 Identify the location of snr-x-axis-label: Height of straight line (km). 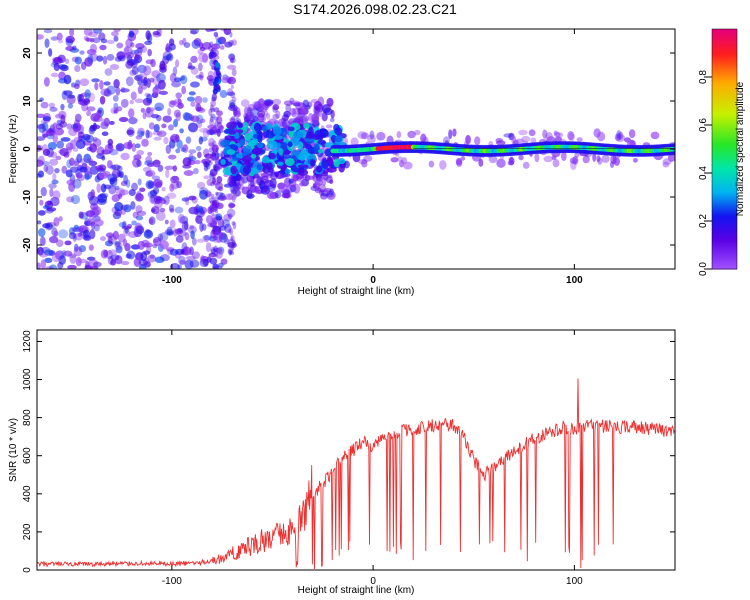
(356, 590).